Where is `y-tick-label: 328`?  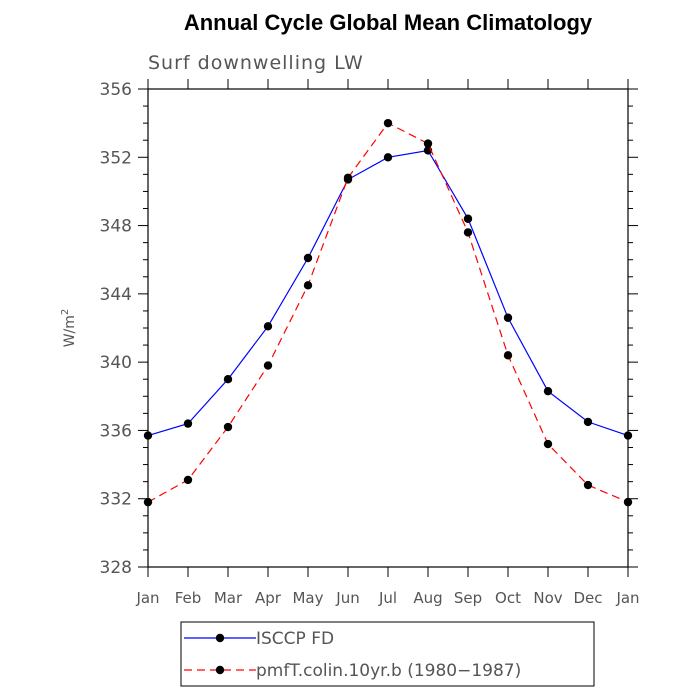
y-tick-label: 328 is located at coordinates (116, 568).